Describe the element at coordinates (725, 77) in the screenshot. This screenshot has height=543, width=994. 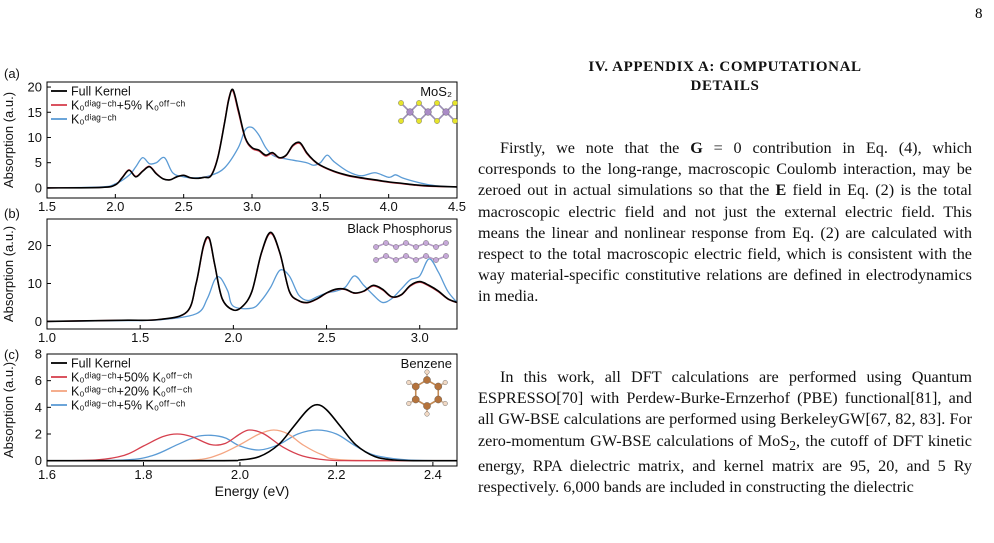
I see `section-heading: IV. APPENDIX A: COMPUTATIONAL DETAILS` at that location.